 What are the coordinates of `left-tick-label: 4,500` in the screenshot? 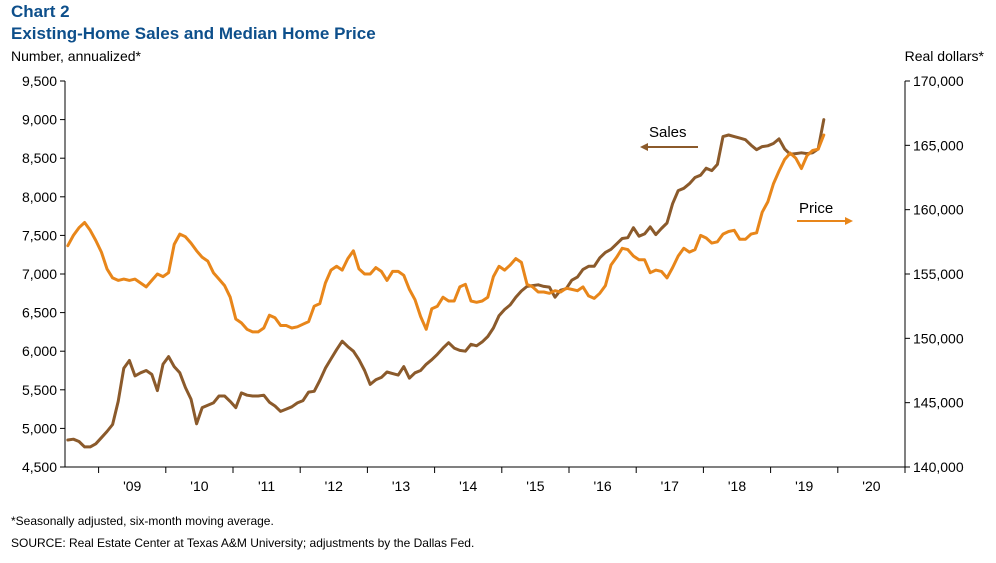 It's located at (39, 467).